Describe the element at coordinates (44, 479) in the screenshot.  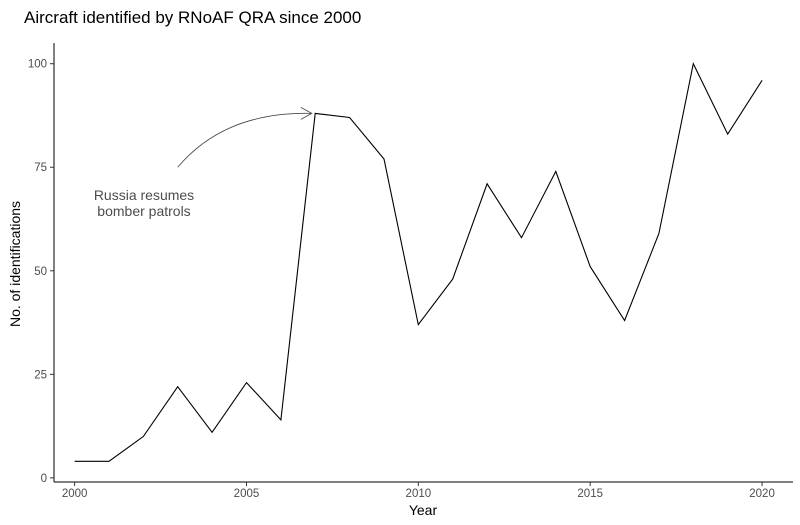
I see `y-tick-label: 0` at that location.